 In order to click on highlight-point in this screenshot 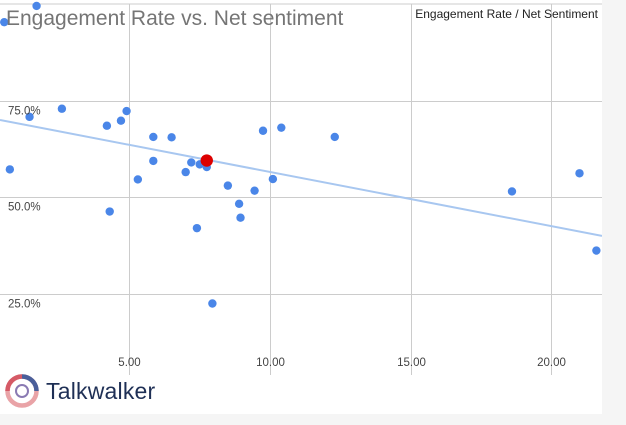, I will do `click(206, 160)`.